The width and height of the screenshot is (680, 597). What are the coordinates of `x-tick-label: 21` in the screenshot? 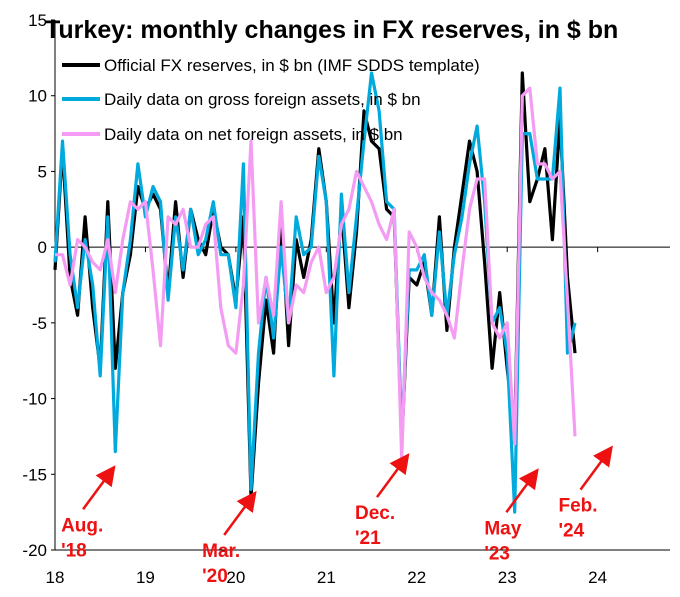 It's located at (326, 577).